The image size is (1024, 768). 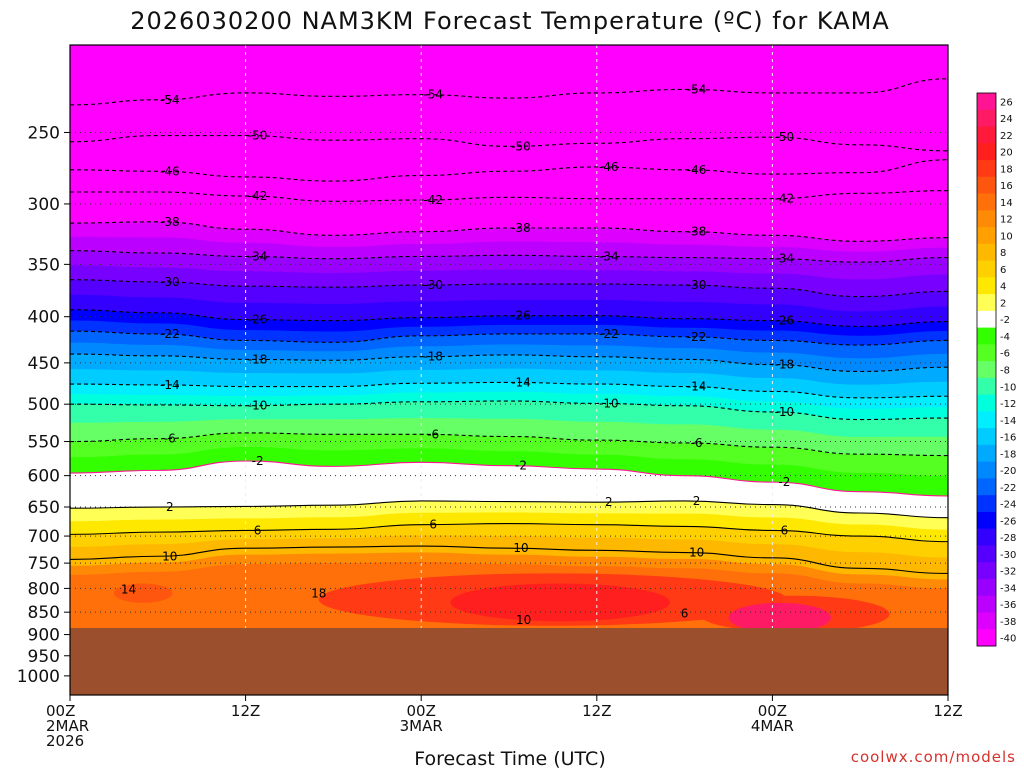 I want to click on y-tick-label: 450, so click(x=44, y=364).